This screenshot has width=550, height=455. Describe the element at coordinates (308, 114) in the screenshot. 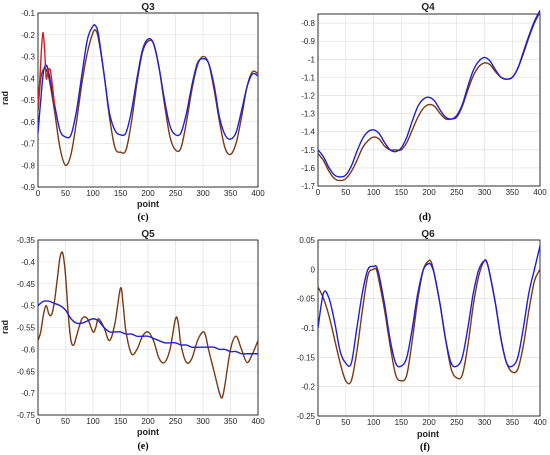

I see `y-tick-label: -1.3` at that location.